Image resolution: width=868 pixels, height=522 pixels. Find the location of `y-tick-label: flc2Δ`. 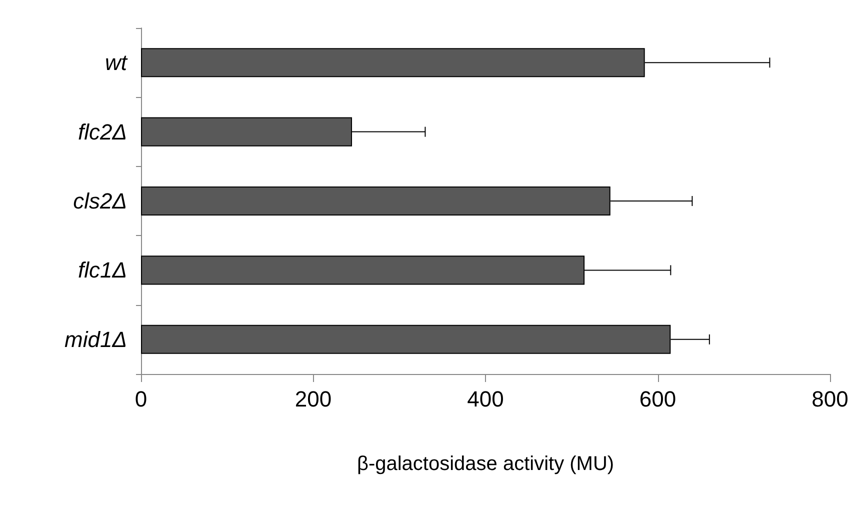

y-tick-label: flc2Δ is located at coordinates (102, 131).